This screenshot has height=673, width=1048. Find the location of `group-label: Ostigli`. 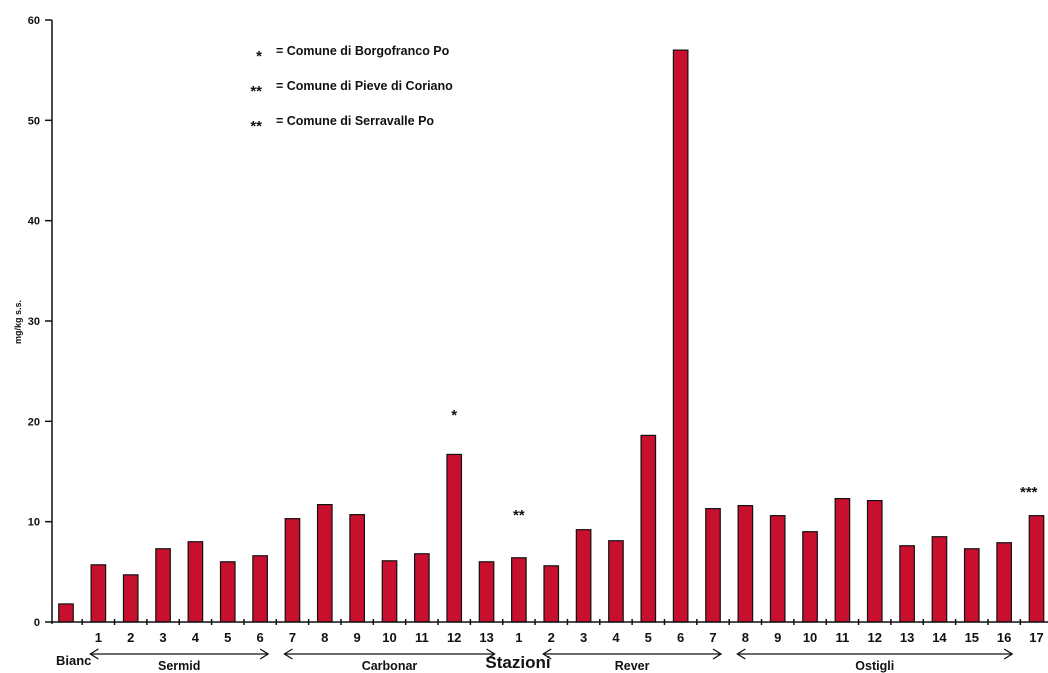

group-label: Ostigli is located at coordinates (874, 666).